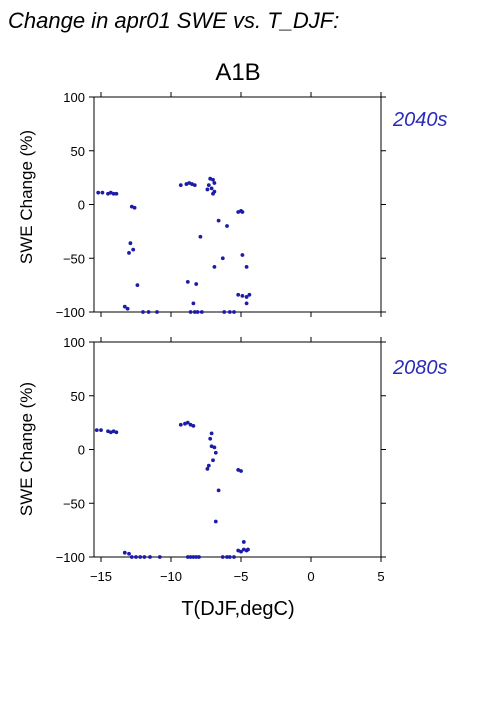 This screenshot has width=501, height=709. What do you see at coordinates (420, 368) in the screenshot?
I see `period-label-2080s: 2080s` at bounding box center [420, 368].